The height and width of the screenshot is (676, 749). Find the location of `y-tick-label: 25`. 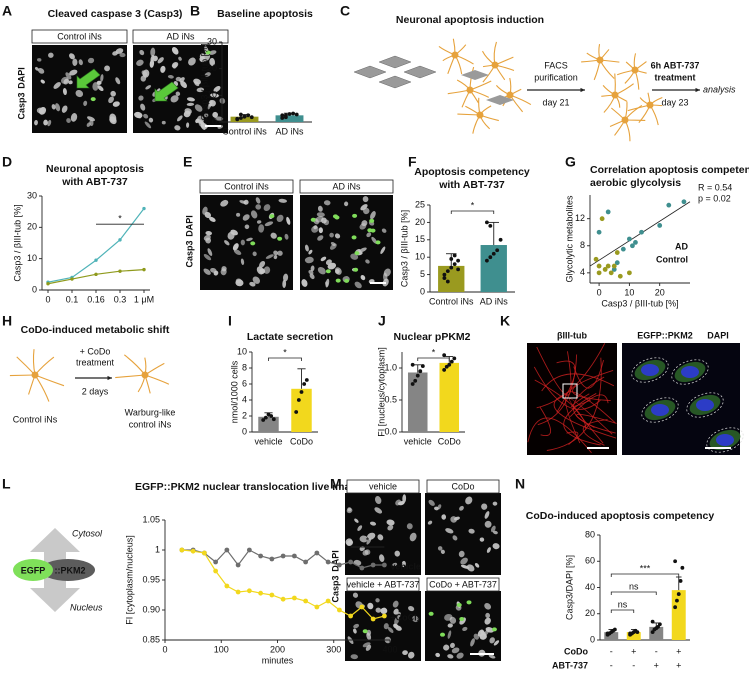

y-tick-label: 25 is located at coordinates (420, 204).